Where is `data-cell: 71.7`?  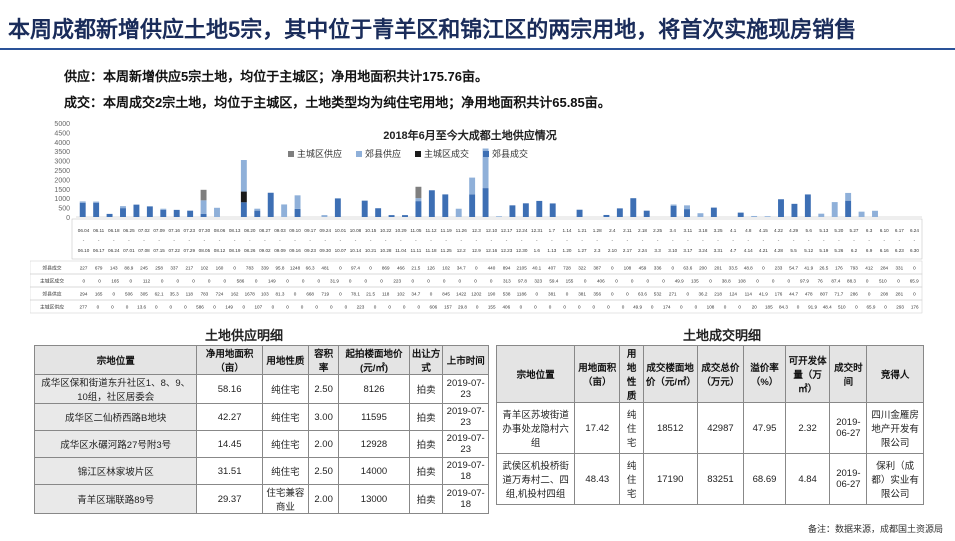 data-cell: 71.7 is located at coordinates (838, 294).